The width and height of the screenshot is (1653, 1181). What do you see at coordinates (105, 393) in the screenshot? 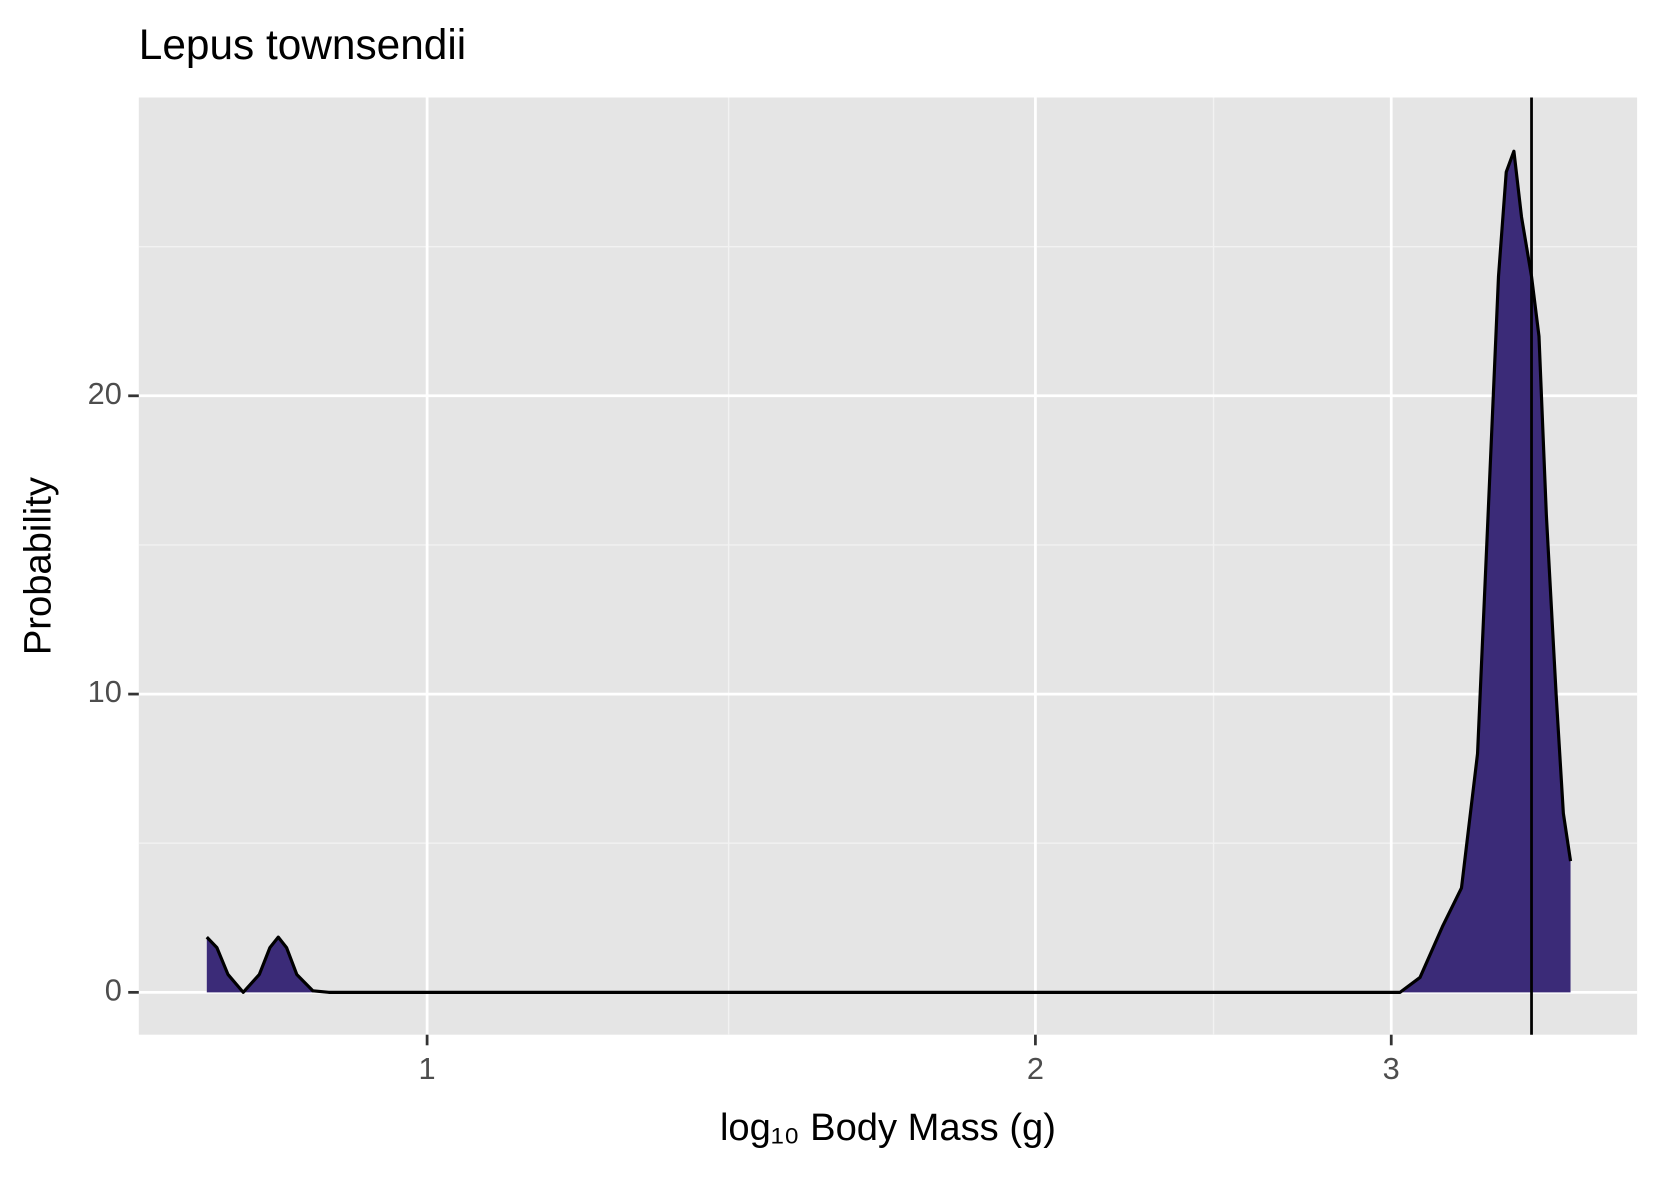
I see `y-tick-label: 20` at bounding box center [105, 393].